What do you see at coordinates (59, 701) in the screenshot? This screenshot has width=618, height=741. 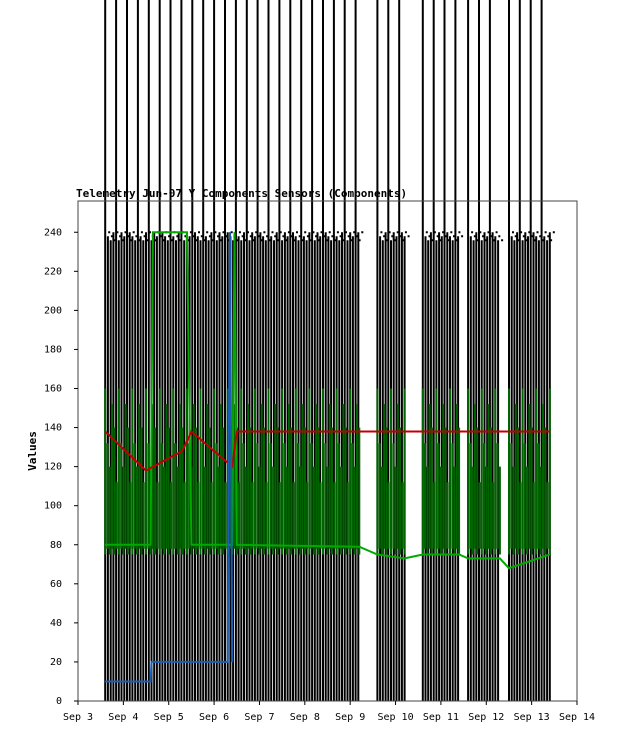 I see `y-tick-label-0: 0` at bounding box center [59, 701].